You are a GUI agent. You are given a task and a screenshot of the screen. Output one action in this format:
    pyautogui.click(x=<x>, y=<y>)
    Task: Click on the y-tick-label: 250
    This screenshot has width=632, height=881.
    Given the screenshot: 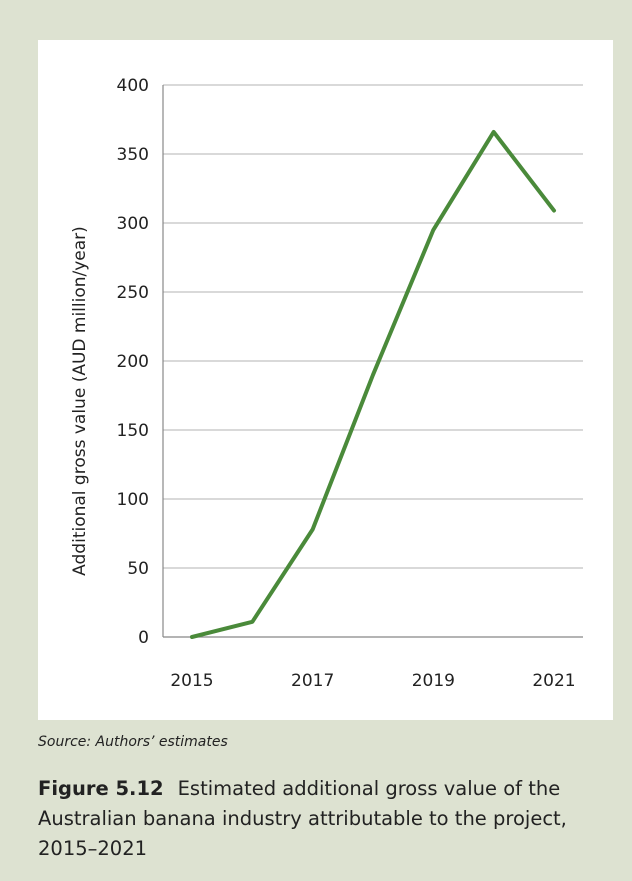 What is the action you would take?
    pyautogui.click(x=133, y=293)
    